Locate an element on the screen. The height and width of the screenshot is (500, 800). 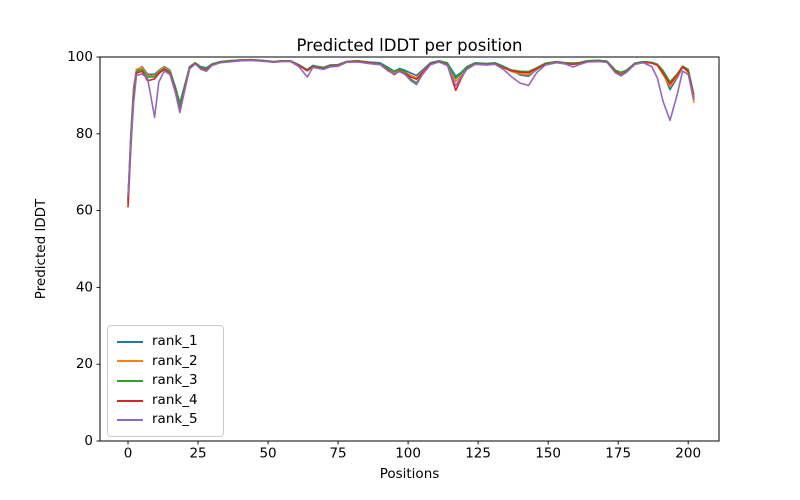
x-tick-label: 75 is located at coordinates (337, 454).